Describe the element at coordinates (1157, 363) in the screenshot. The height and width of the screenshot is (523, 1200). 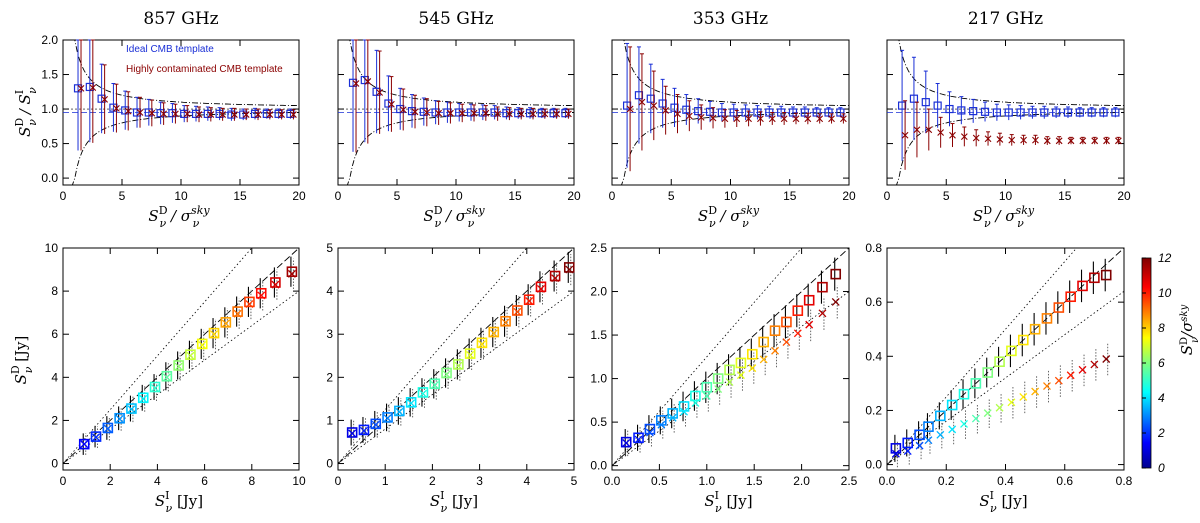
I see `colorbar-ticks: 0 2 4 6 8 10 12` at that location.